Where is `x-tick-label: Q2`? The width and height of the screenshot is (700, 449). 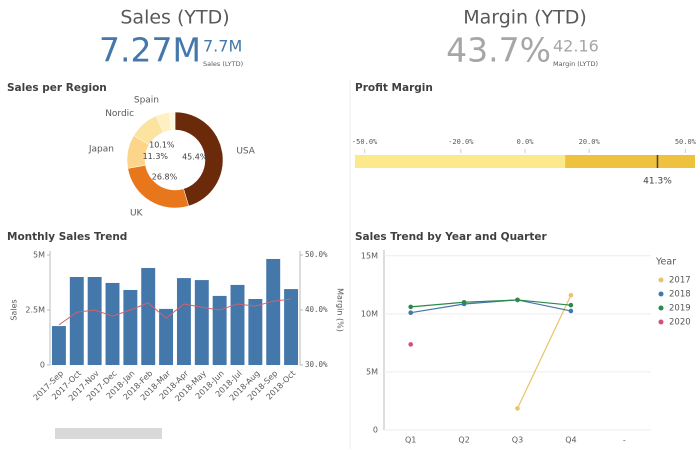
x-tick-label: Q2 is located at coordinates (463, 440).